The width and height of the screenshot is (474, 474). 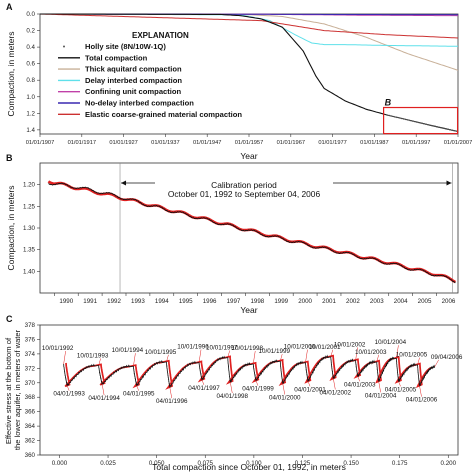 What do you see at coordinates (30, 412) in the screenshot?
I see `y-tick-label: 366` at bounding box center [30, 412].